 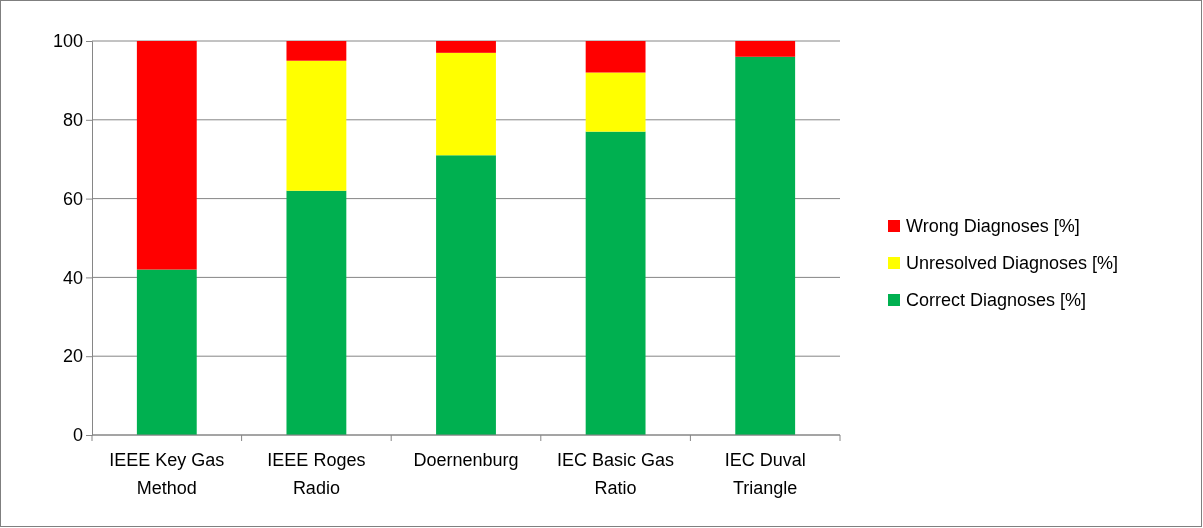 What do you see at coordinates (72, 277) in the screenshot?
I see `y-tick-label: 40` at bounding box center [72, 277].